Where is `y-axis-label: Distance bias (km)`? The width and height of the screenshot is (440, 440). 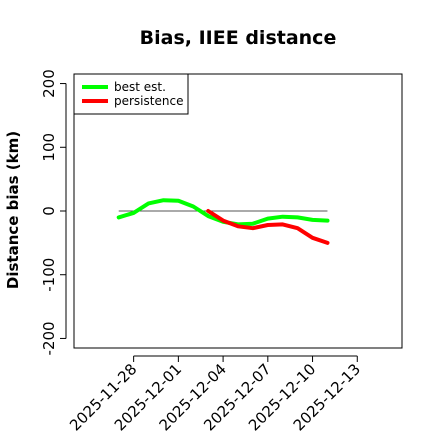
y-axis-label: Distance bias (km) is located at coordinates (13, 210).